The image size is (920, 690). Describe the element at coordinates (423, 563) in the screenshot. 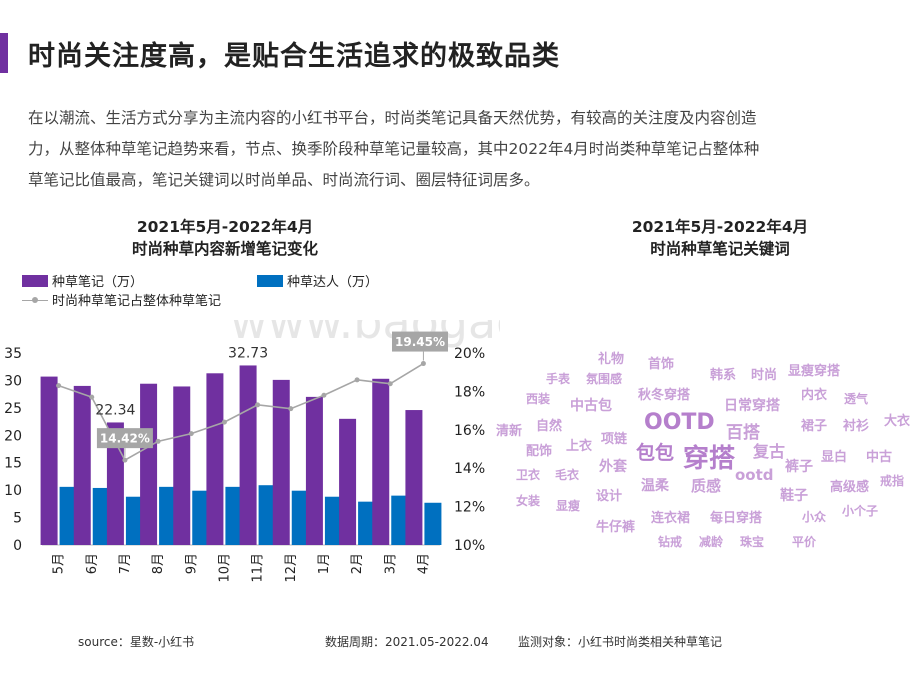

I see `x-tick-label: 4月` at that location.